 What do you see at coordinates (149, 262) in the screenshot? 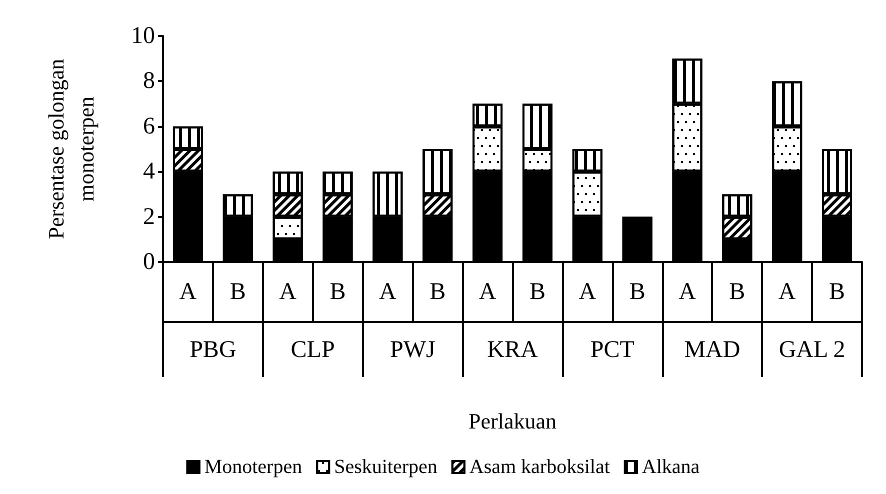
I see `y-tick-label: 0` at bounding box center [149, 262].